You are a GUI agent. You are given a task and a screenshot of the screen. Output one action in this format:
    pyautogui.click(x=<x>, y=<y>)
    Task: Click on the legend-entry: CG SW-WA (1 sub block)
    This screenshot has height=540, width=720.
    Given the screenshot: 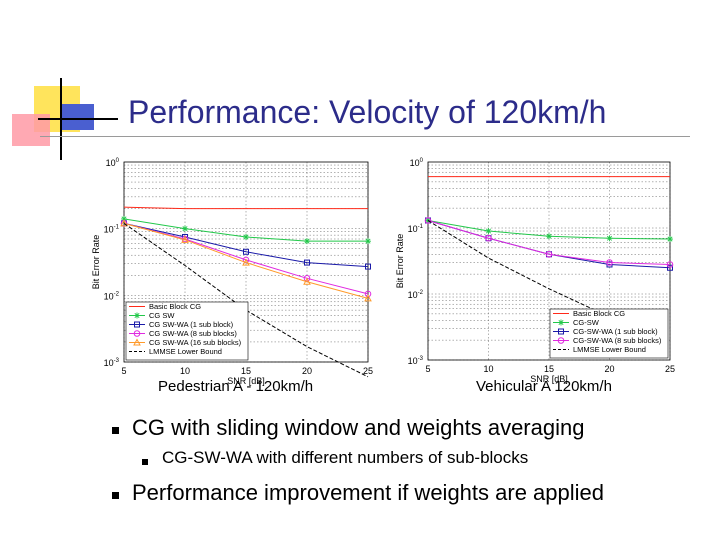 What is the action you would take?
    pyautogui.click(x=191, y=324)
    